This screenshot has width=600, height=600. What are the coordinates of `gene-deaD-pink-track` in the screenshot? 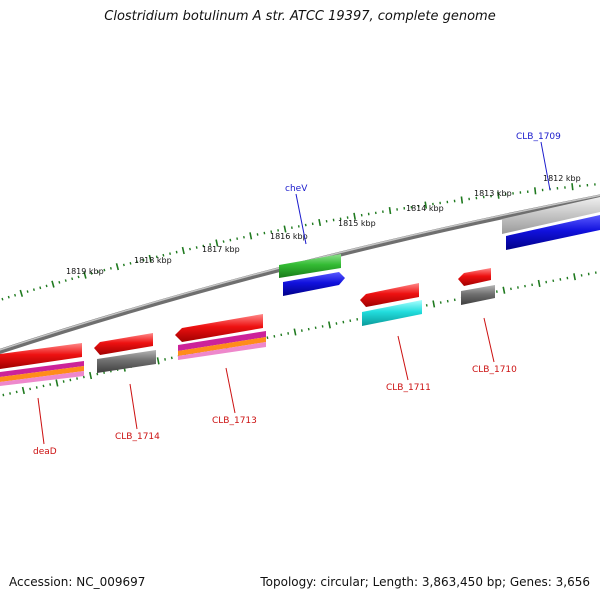 It's located at (42, 378).